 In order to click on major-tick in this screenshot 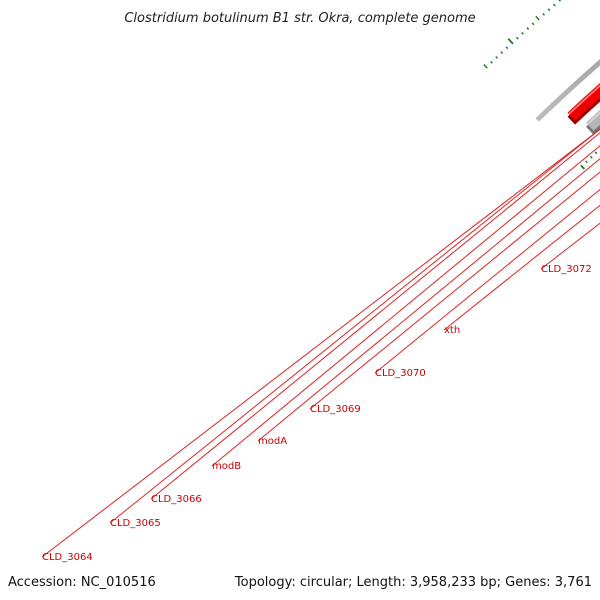, I will do `click(510, 41)`.